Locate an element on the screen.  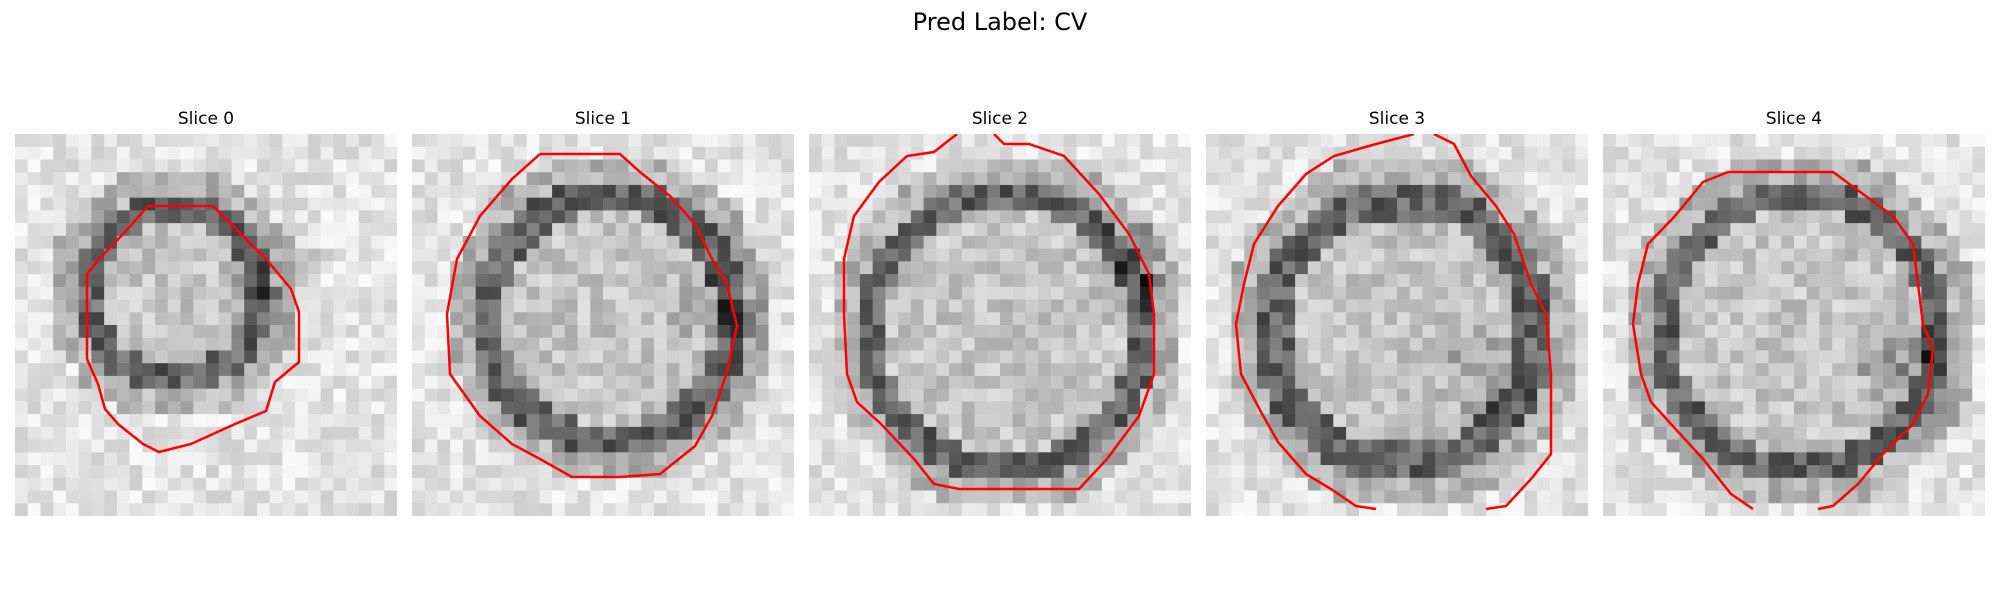
panel-slice-0: Slice 0 is located at coordinates (206, 313).